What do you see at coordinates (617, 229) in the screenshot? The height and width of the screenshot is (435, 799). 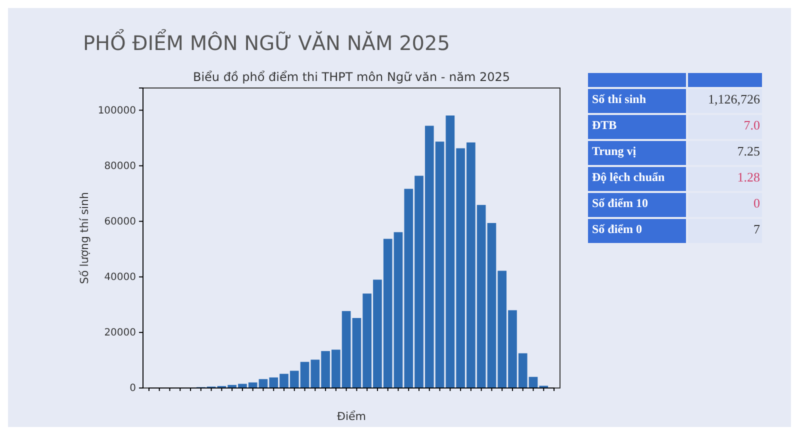 I see `text: Số điểm 0` at bounding box center [617, 229].